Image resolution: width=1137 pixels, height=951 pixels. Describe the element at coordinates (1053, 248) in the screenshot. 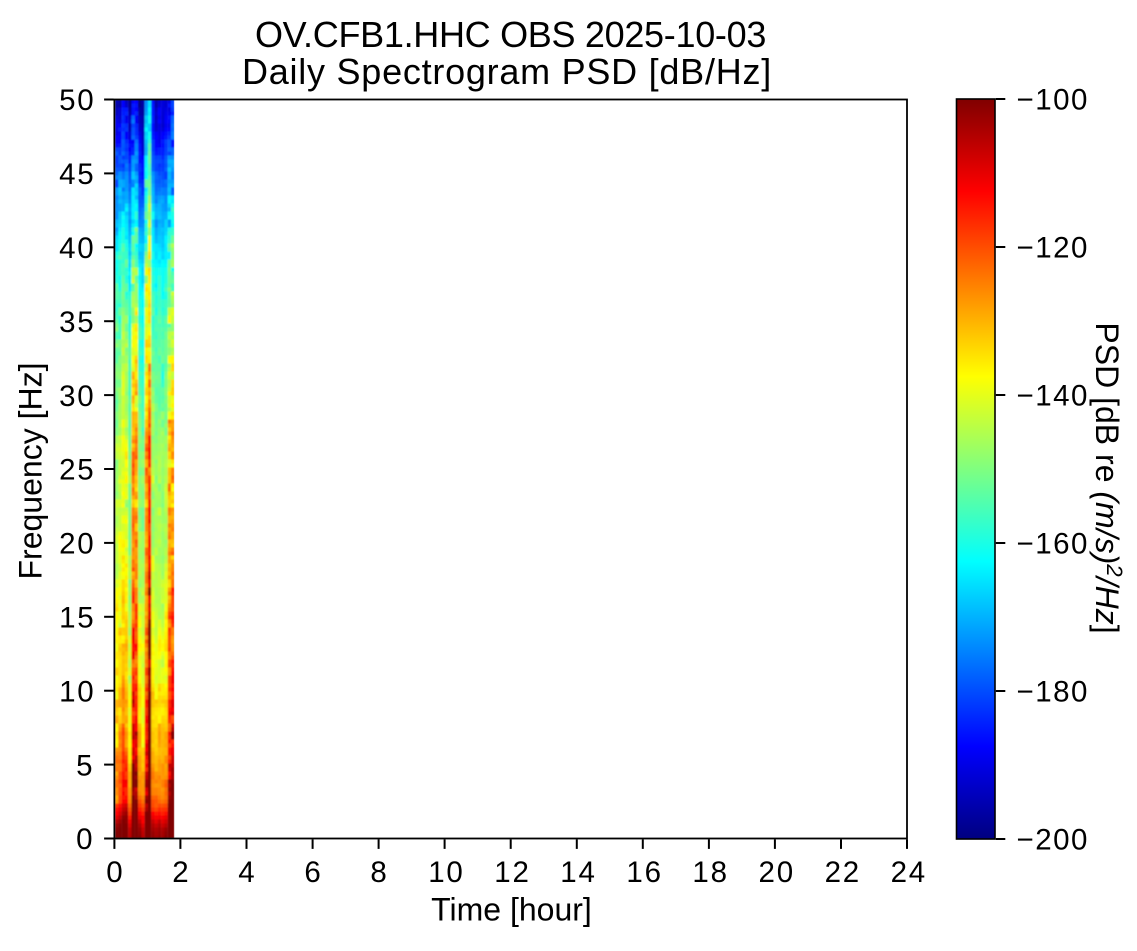

I see `svg-text: −120` at that location.